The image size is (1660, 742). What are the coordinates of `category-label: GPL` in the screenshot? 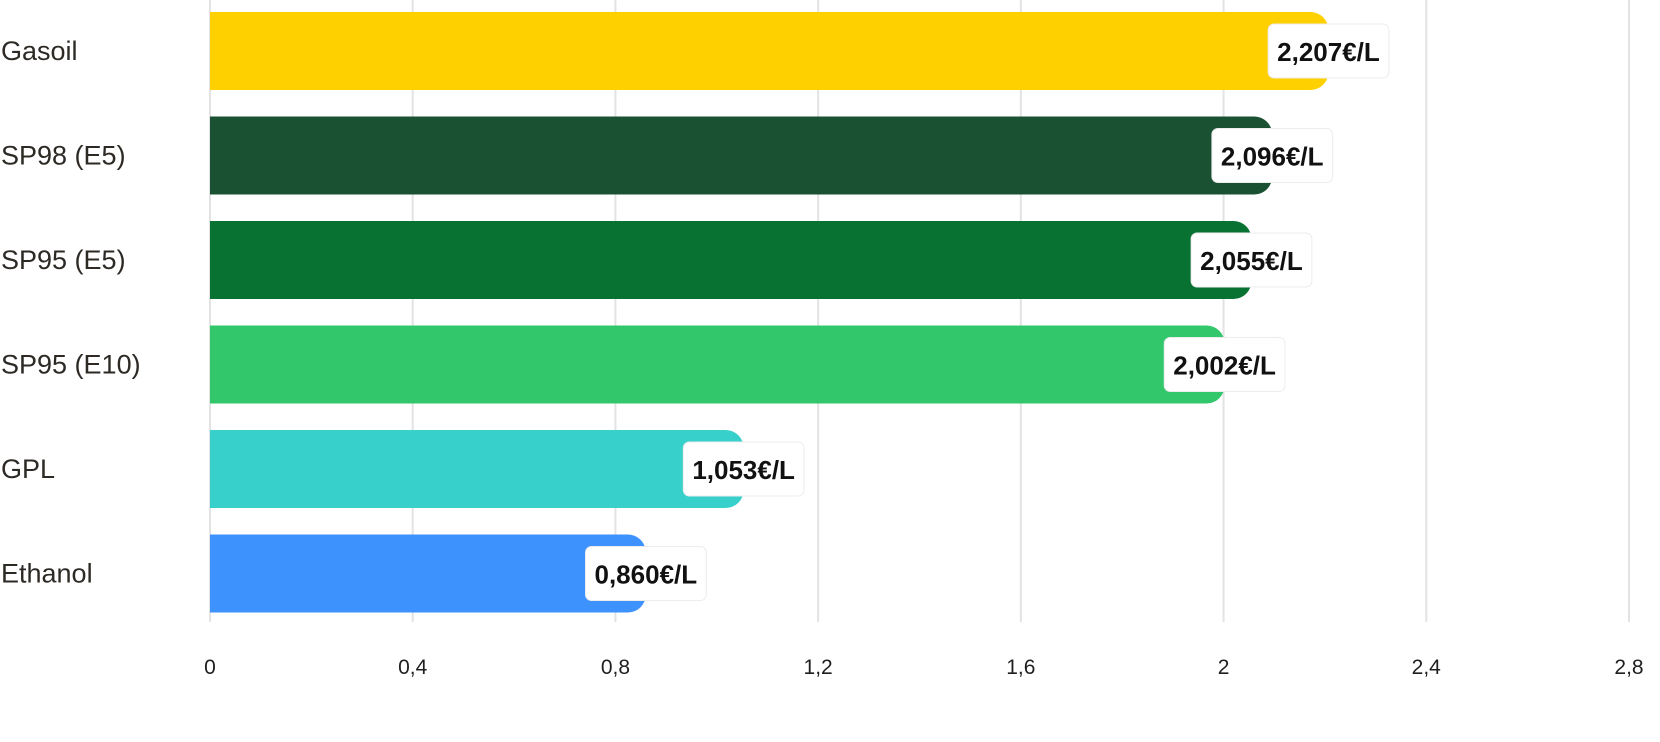 It's located at (28, 469).